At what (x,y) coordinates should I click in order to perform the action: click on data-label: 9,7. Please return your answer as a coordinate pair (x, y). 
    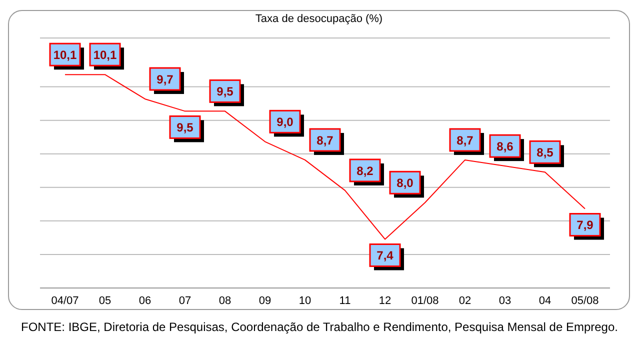
    Looking at the image, I should click on (165, 79).